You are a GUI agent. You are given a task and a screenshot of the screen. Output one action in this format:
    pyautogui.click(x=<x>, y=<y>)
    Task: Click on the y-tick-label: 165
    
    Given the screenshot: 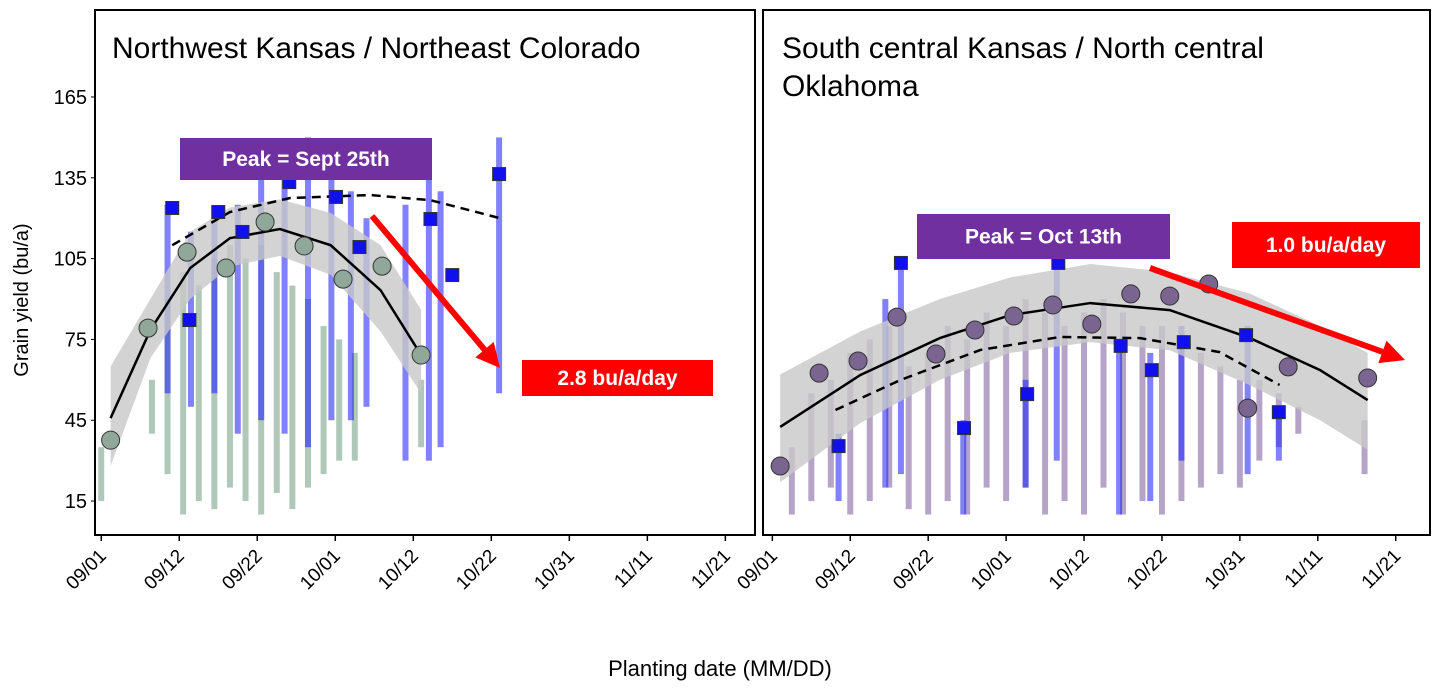 What is the action you would take?
    pyautogui.click(x=70, y=98)
    